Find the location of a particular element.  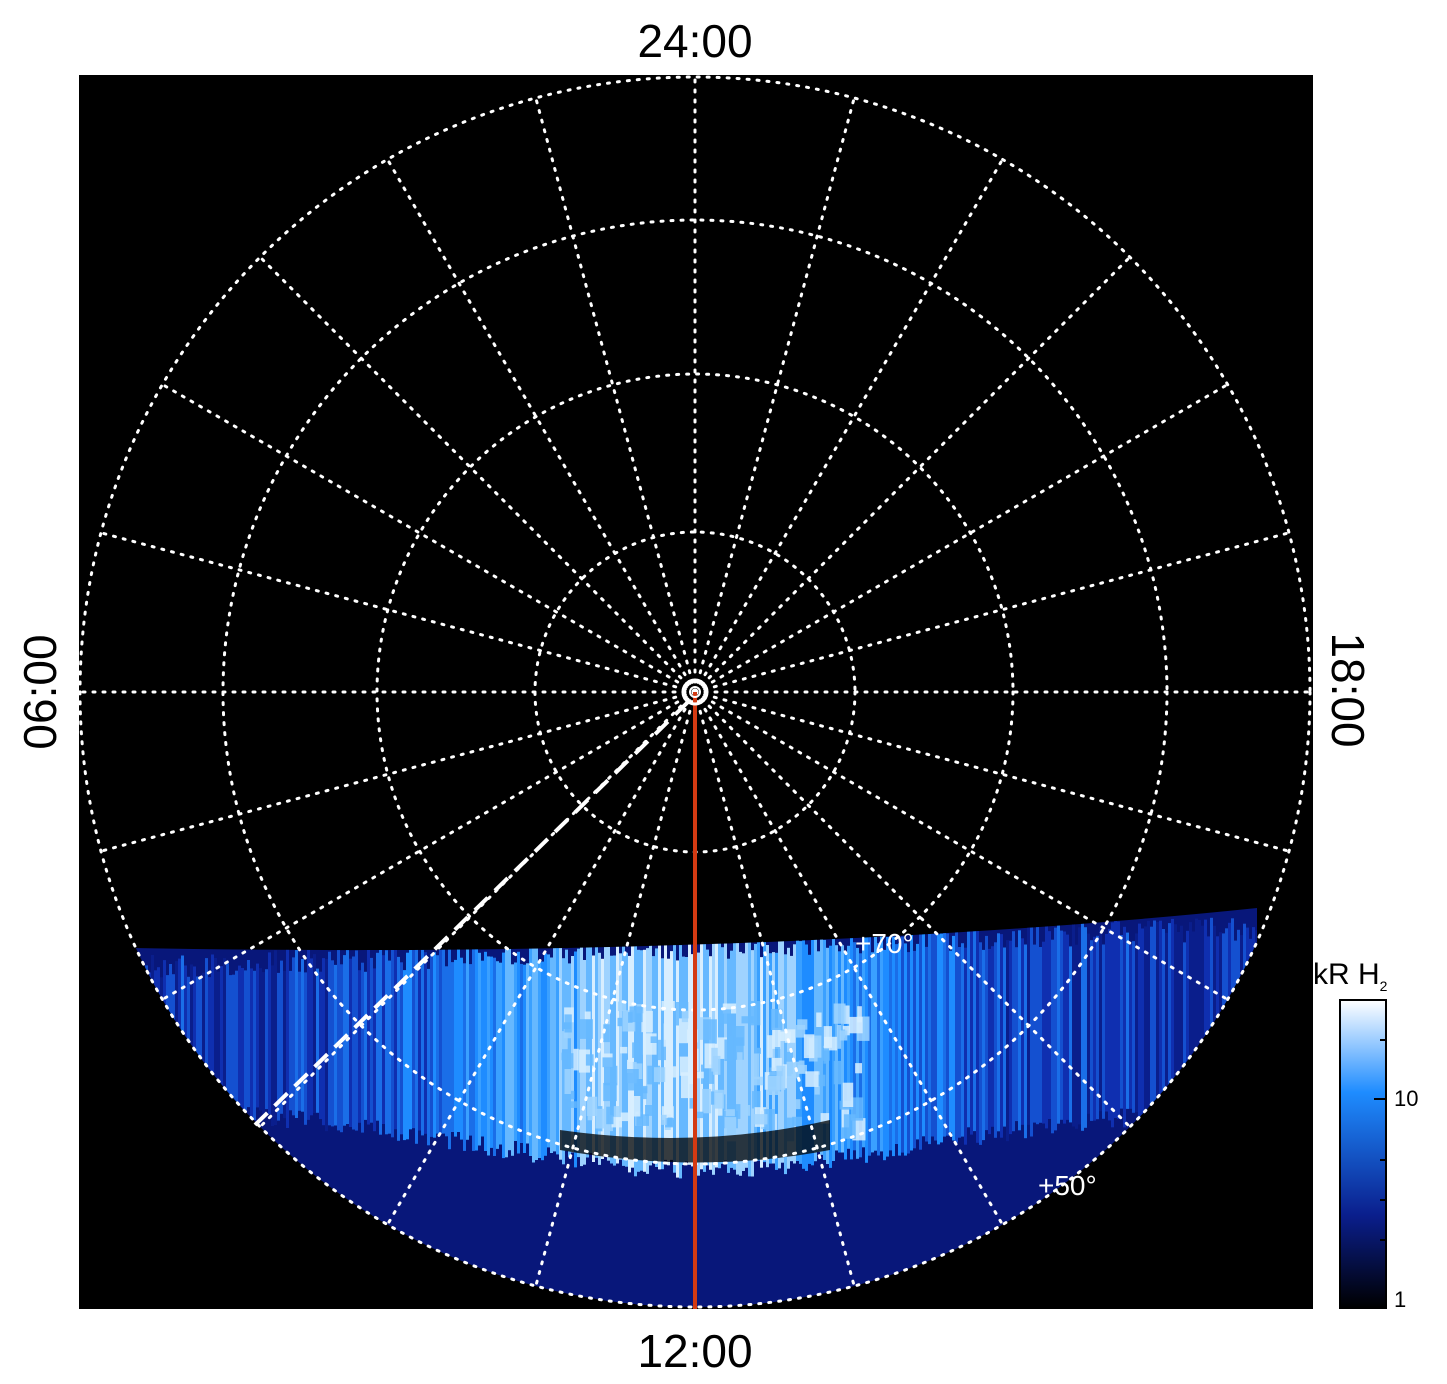

colorbar-title: kR H2 is located at coordinates (1350, 976).